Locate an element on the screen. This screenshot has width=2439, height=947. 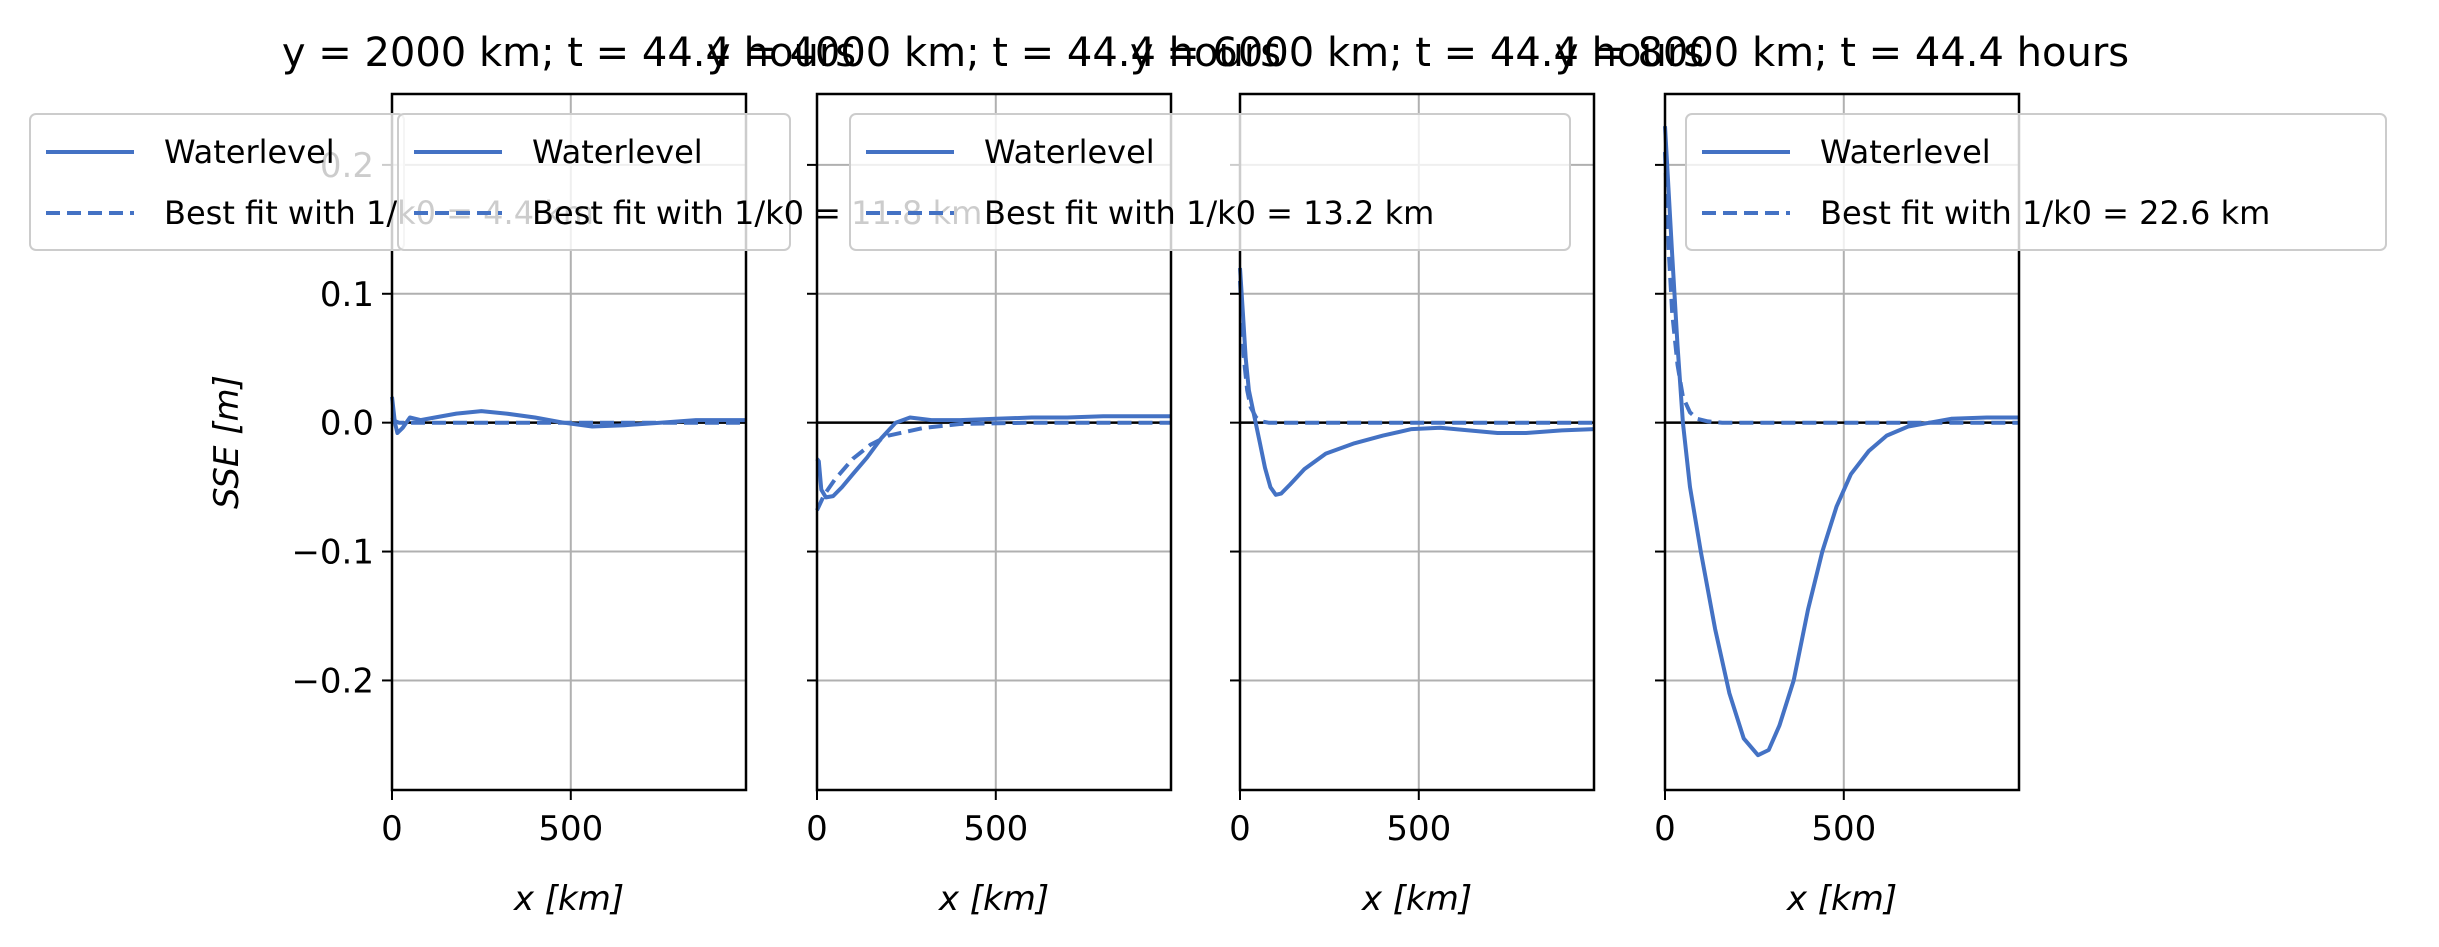
legend: Waterlevel Best fit with 1/k0 = 22.6 km is located at coordinates (2036, 182).